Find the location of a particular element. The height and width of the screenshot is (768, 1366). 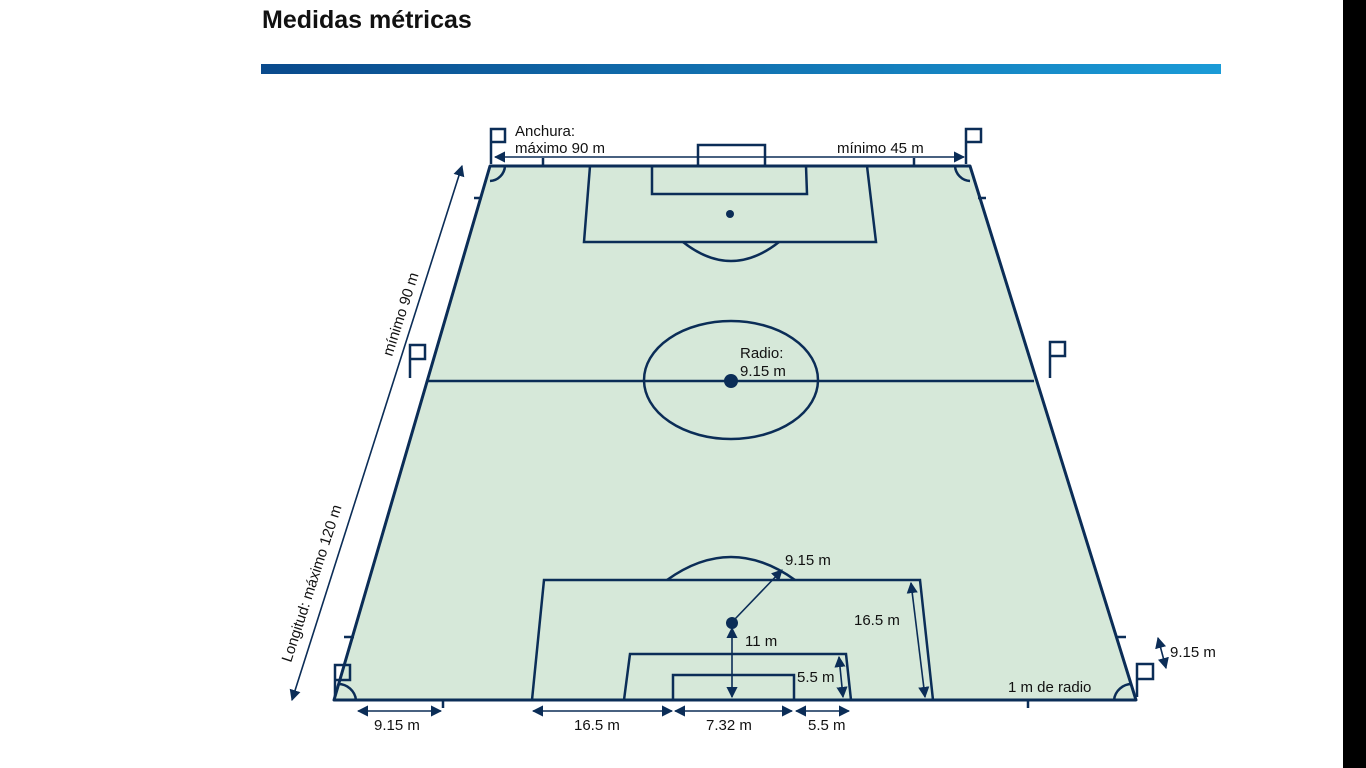

length-max-label: Longitud: máximo 120 m is located at coordinates (312, 583).